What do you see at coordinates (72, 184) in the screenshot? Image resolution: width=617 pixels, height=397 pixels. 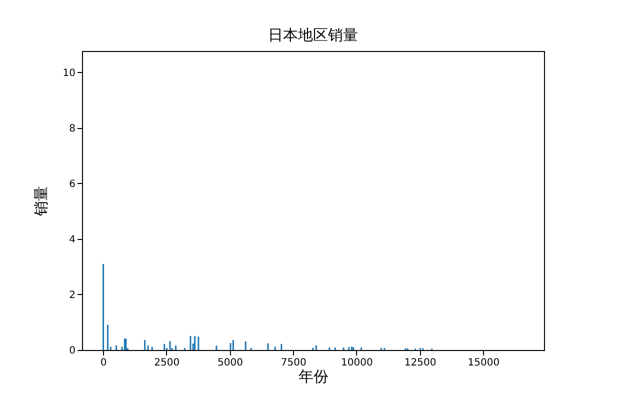 I see `y-tick-label: 6` at bounding box center [72, 184].